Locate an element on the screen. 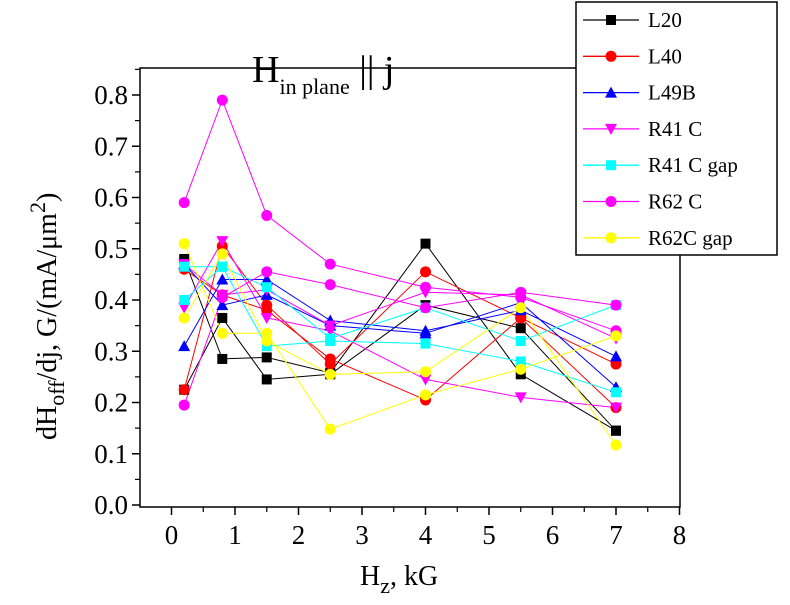 This screenshot has height=605, width=790. y-axis-title-part2: /dj, G/(mA/μm is located at coordinates (47, 297).